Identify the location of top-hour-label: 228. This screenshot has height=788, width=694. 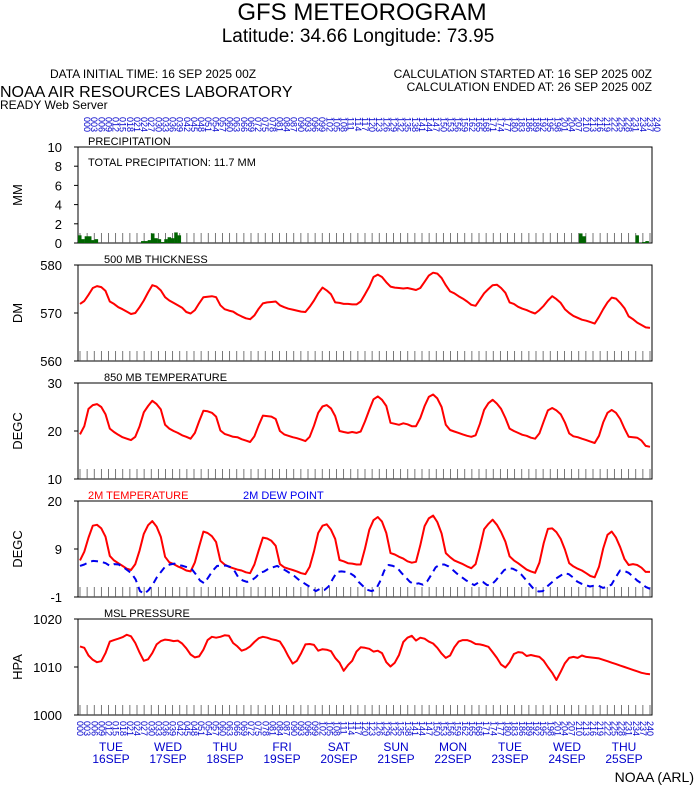
(629, 124).